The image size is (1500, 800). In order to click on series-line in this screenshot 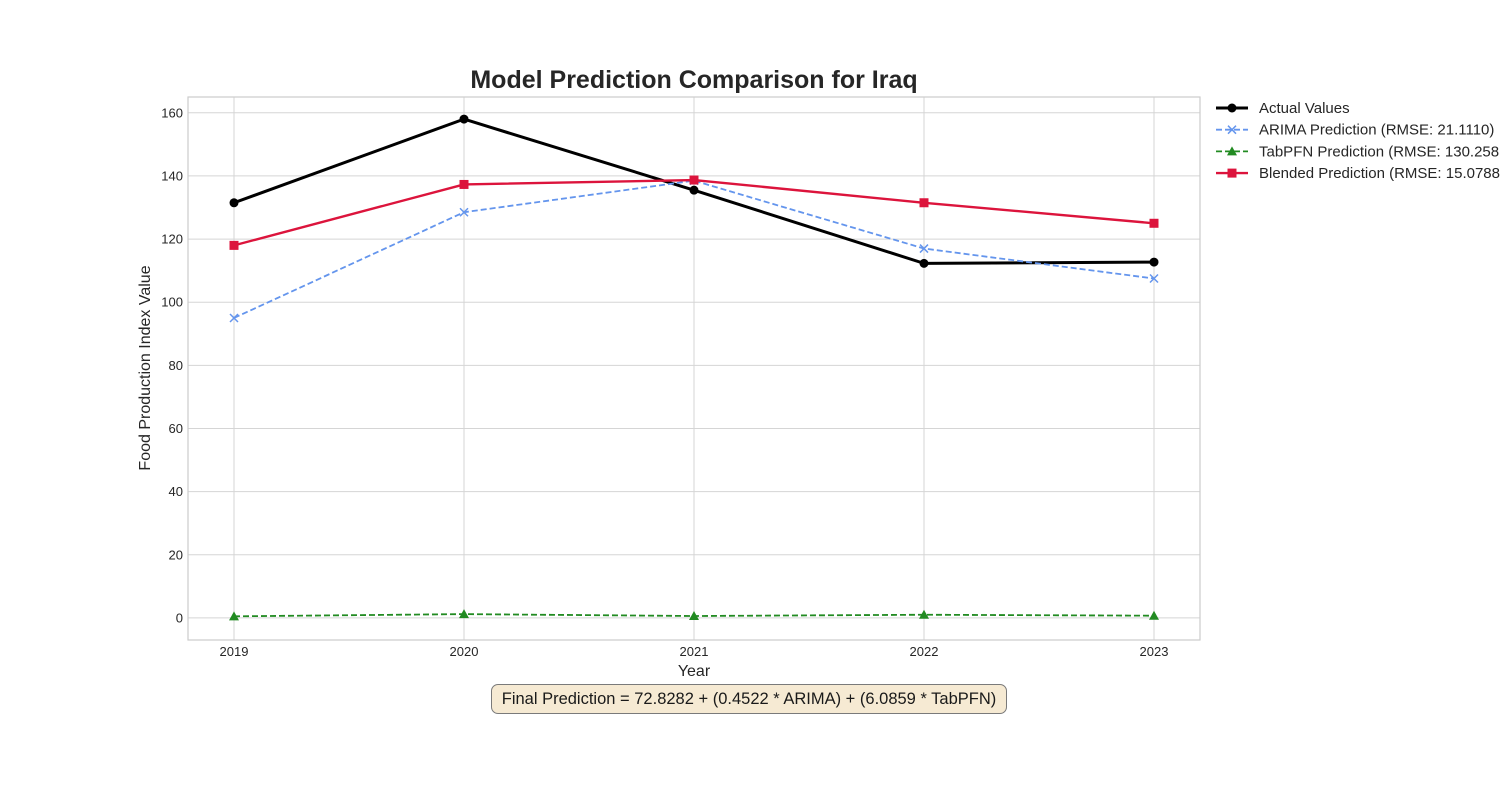, I will do `click(694, 249)`.